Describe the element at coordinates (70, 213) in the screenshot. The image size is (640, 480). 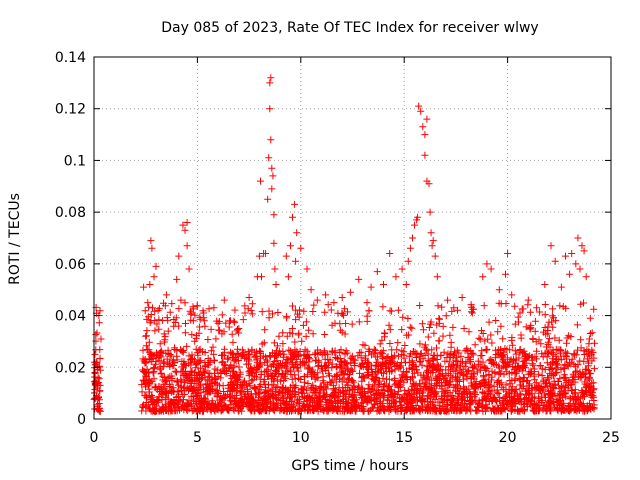
I see `y-tick-label: 0.08` at that location.